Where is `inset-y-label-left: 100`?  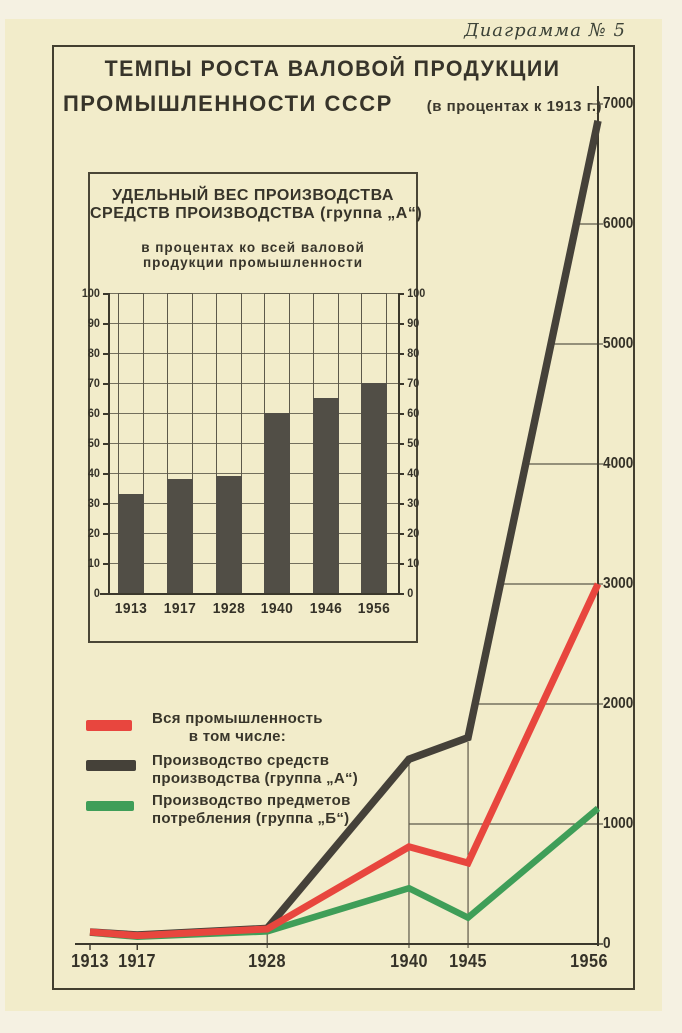
inset-y-label-left: 100 is located at coordinates (90, 293).